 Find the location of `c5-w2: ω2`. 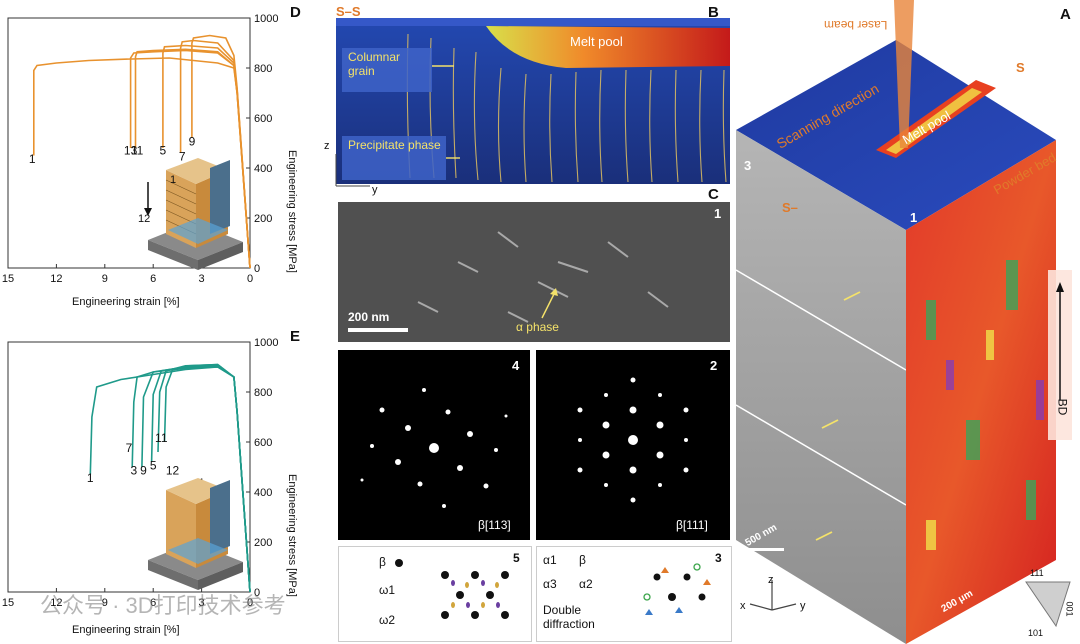

c5-w2: ω2 is located at coordinates (387, 620).